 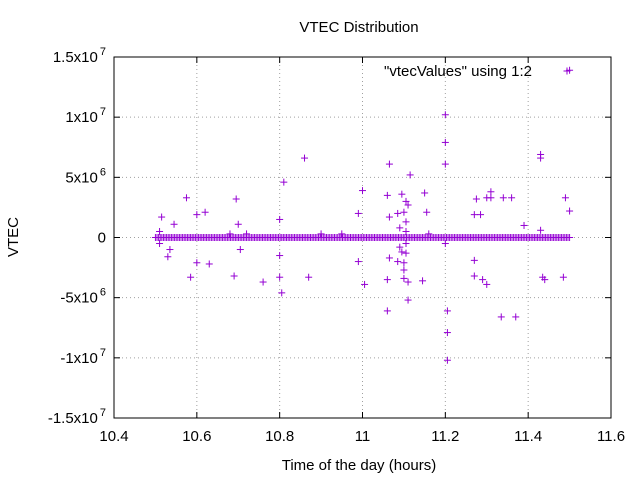 I want to click on legend-label: "vtecValues" using 1:2, so click(x=458, y=71).